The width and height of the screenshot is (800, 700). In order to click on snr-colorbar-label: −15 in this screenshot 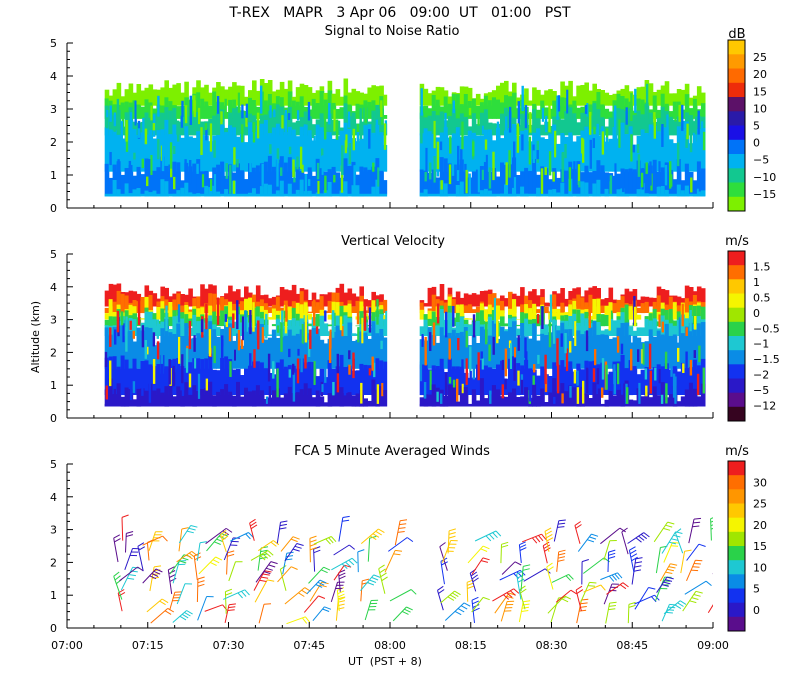, I will do `click(764, 194)`.